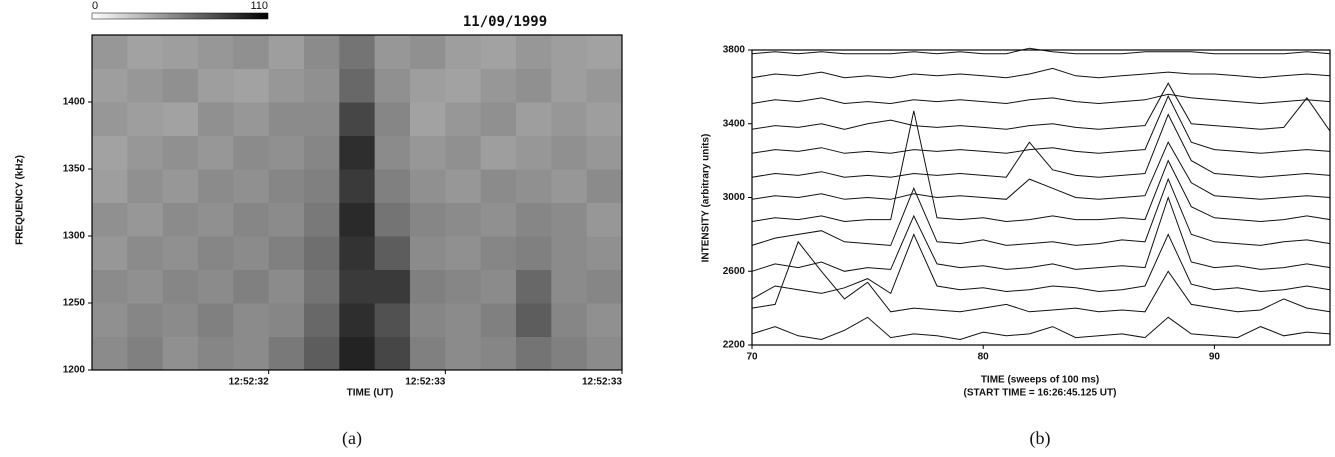 The image size is (1335, 457). Describe the element at coordinates (734, 197) in the screenshot. I see `y-tick-label: 3000` at that location.